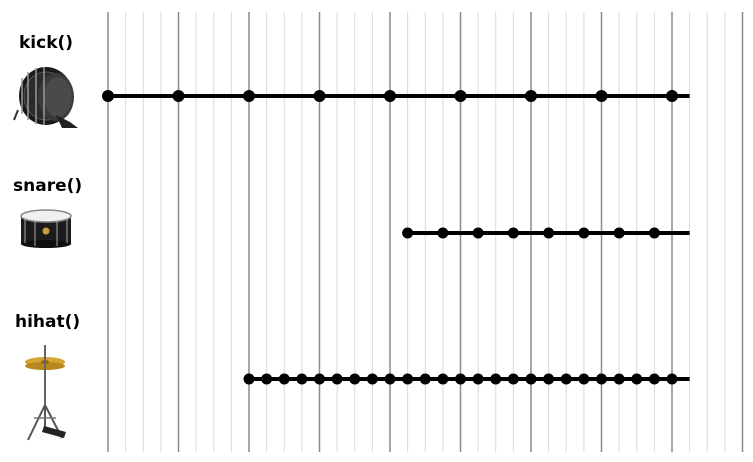  I want to click on snare-drum-icon, so click(46, 228).